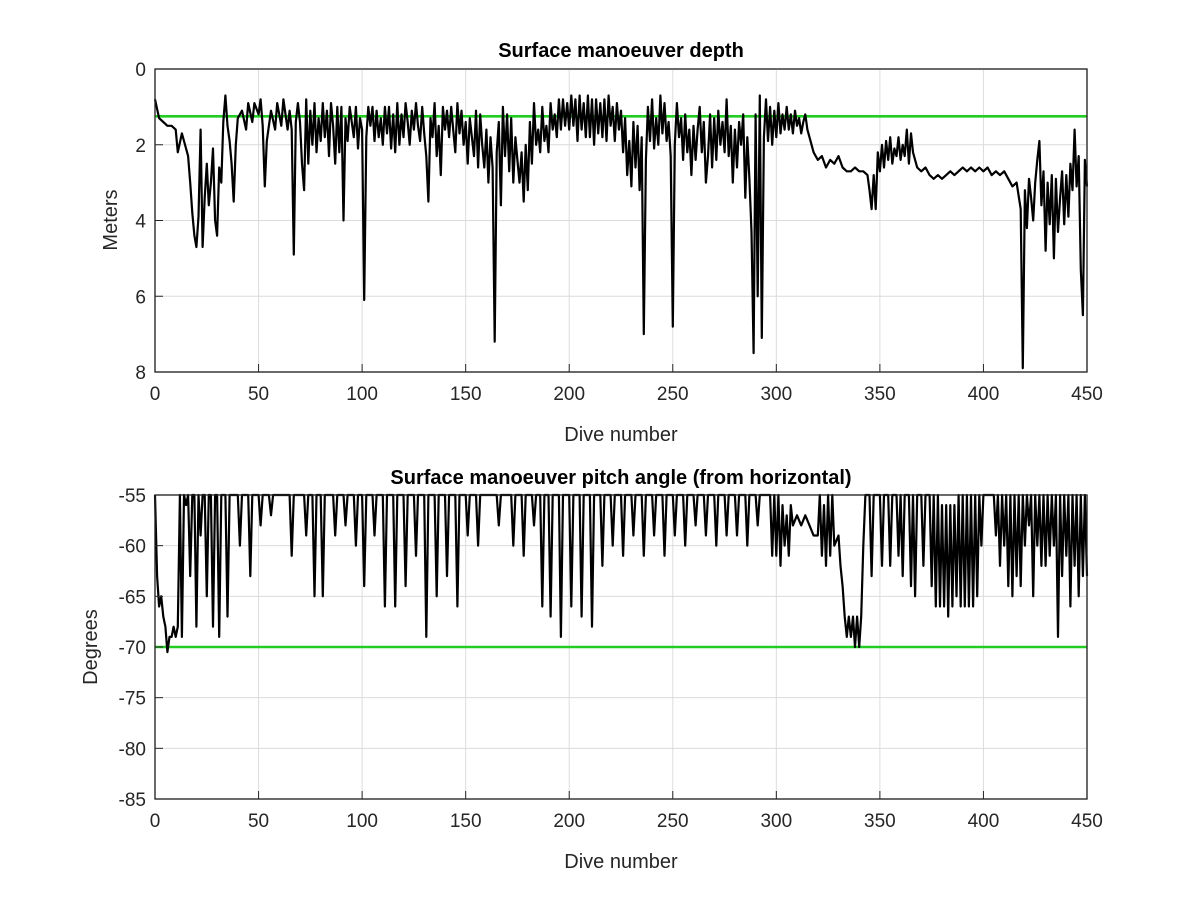  I want to click on depth-x-tick-label: 300, so click(776, 394).